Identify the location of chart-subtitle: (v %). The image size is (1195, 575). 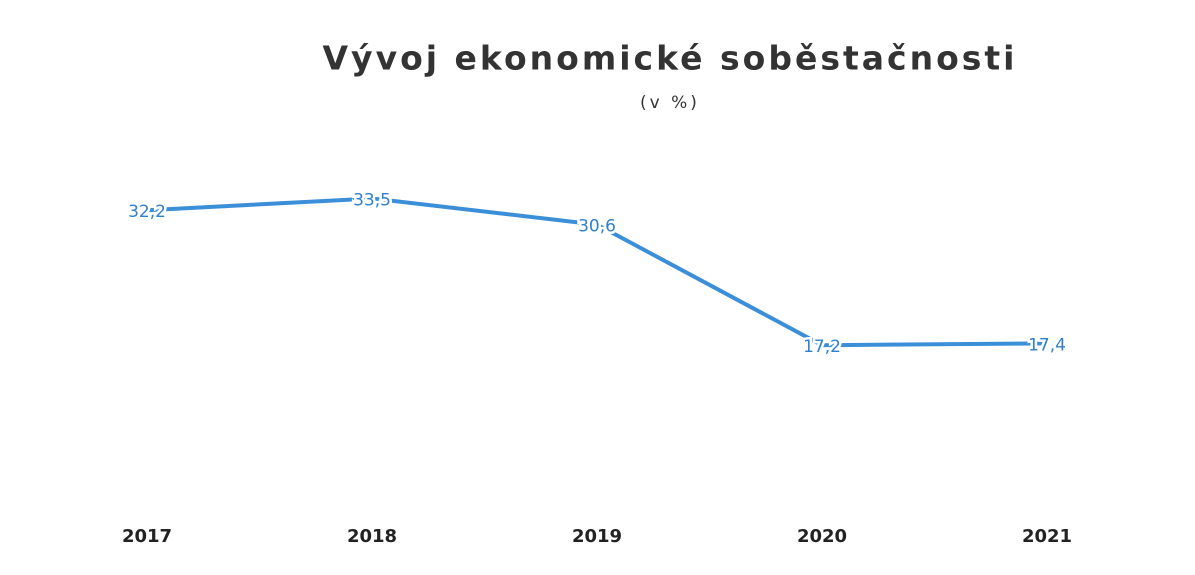
(670, 103).